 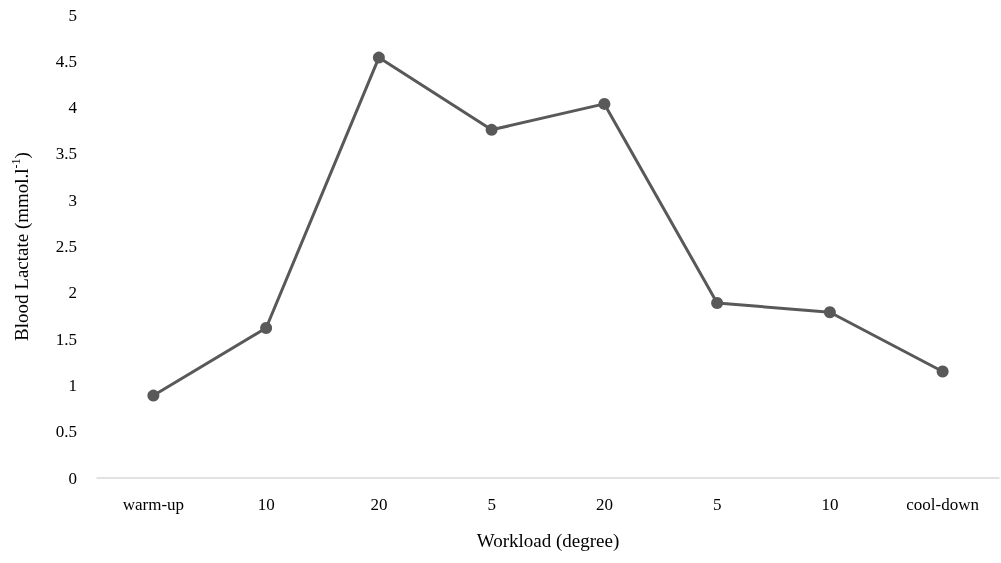 I want to click on y-tick-label: 5, so click(x=72, y=15).